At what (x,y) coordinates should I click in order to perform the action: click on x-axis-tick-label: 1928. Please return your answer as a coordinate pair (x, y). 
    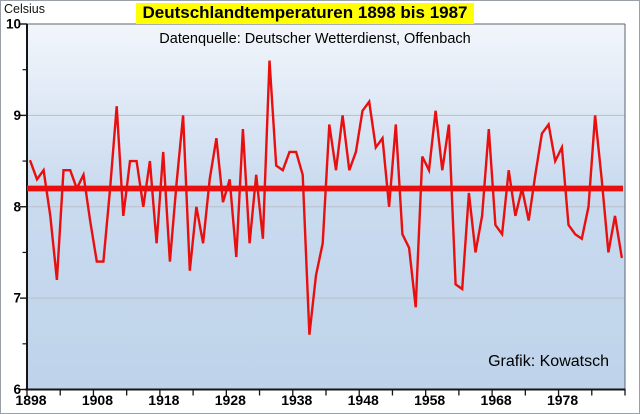
    Looking at the image, I should click on (230, 400).